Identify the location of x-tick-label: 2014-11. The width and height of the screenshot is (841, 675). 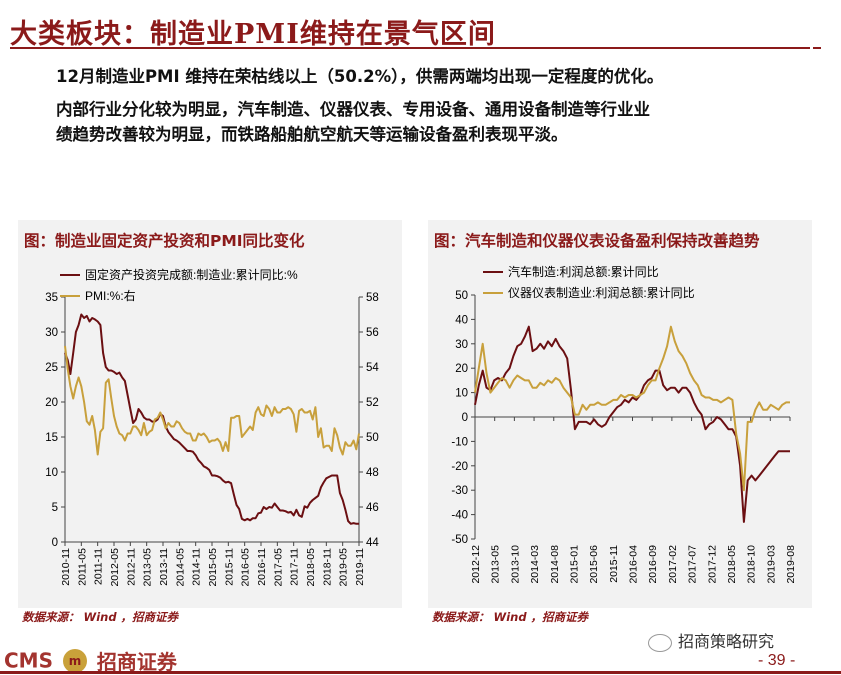
(197, 567).